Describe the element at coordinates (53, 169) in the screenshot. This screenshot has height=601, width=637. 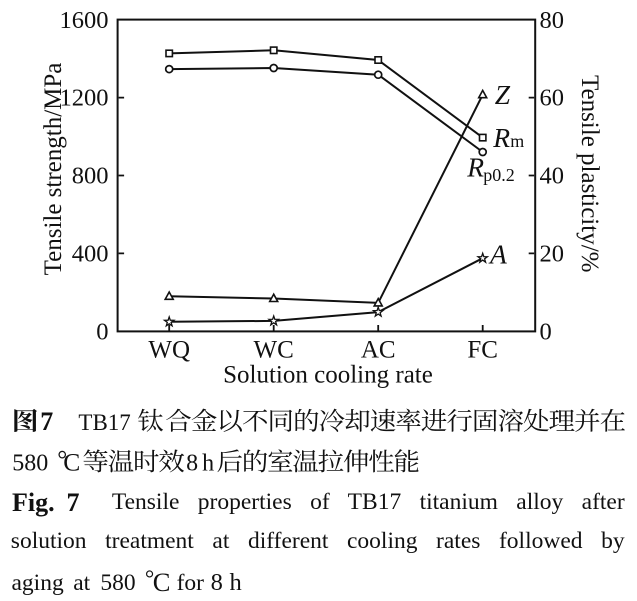
I see `svg-text: Tensile strength/MPa` at that location.